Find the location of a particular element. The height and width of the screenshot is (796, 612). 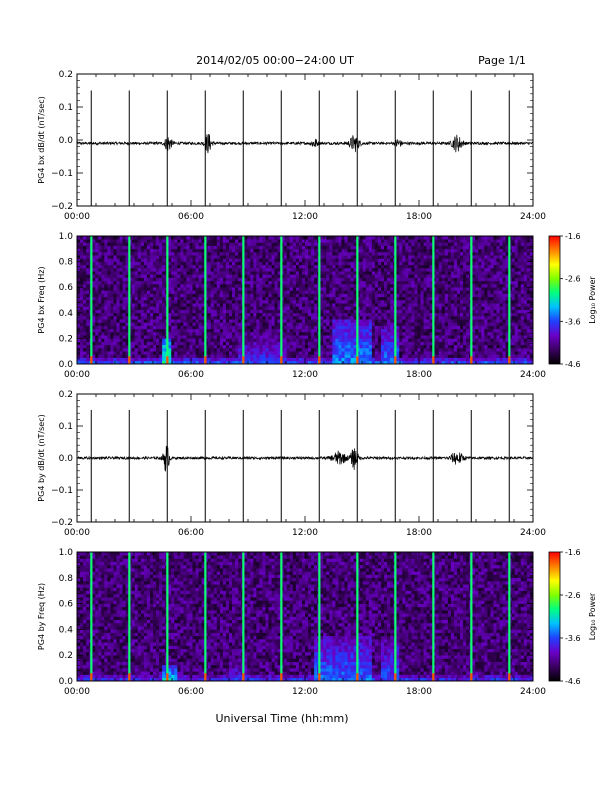

spectrogram-cells is located at coordinates (305, 300).